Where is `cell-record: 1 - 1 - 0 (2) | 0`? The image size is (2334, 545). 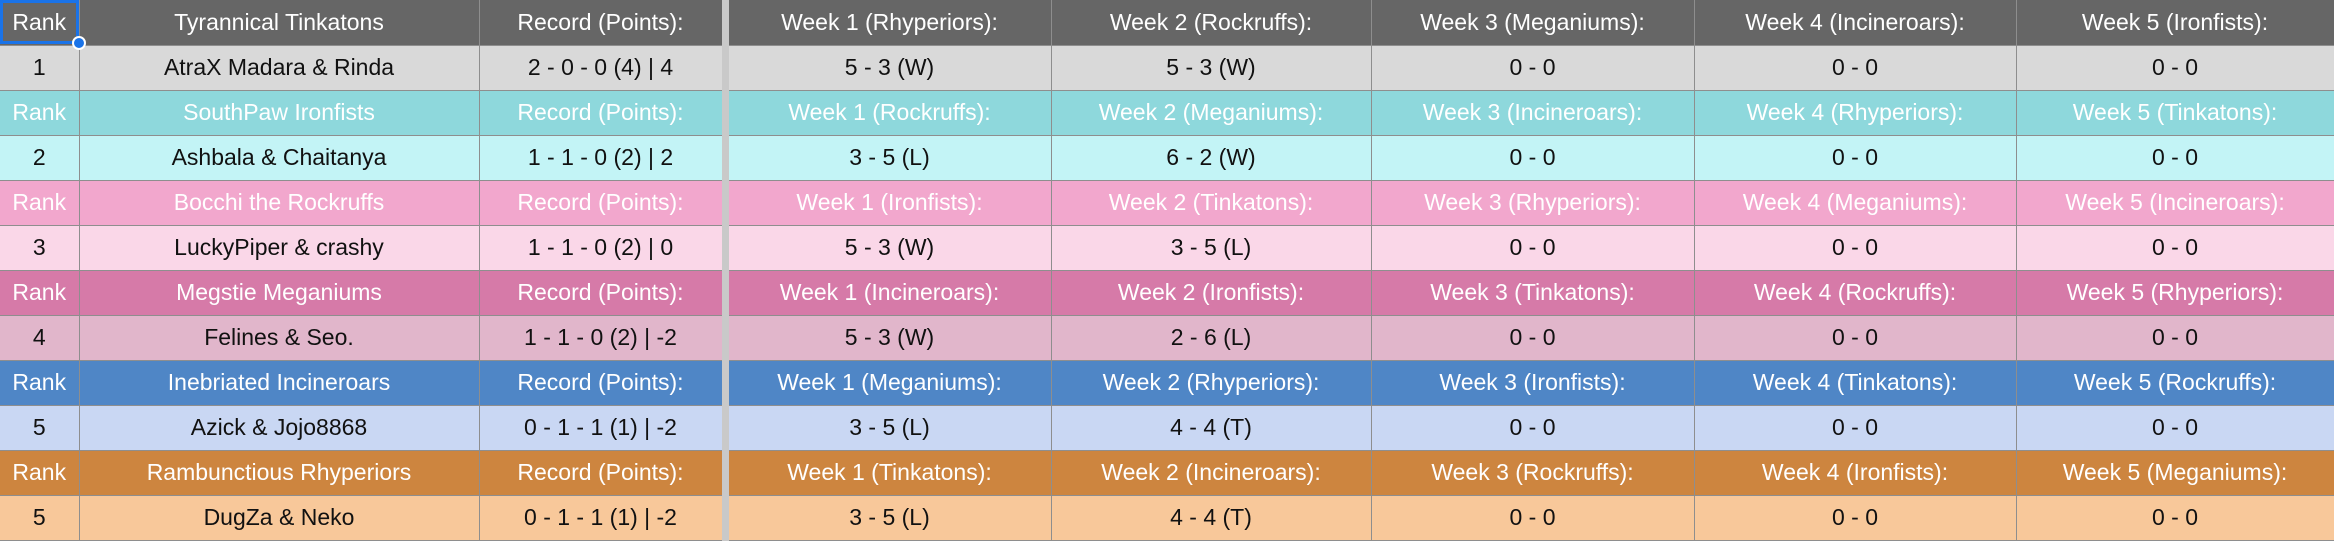 cell-record: 1 - 1 - 0 (2) | 0 is located at coordinates (604, 248).